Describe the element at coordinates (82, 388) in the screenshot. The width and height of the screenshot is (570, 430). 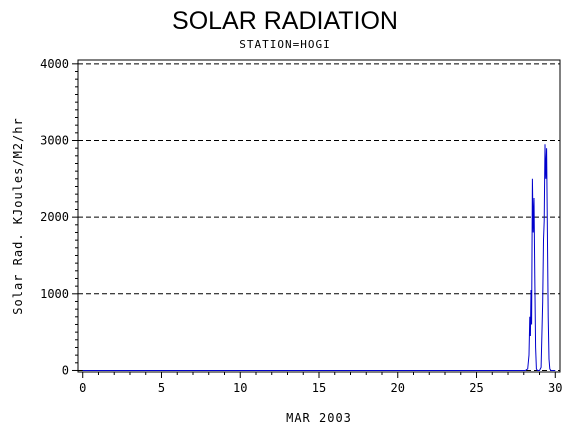
I see `x-tick-label-0: 0` at that location.